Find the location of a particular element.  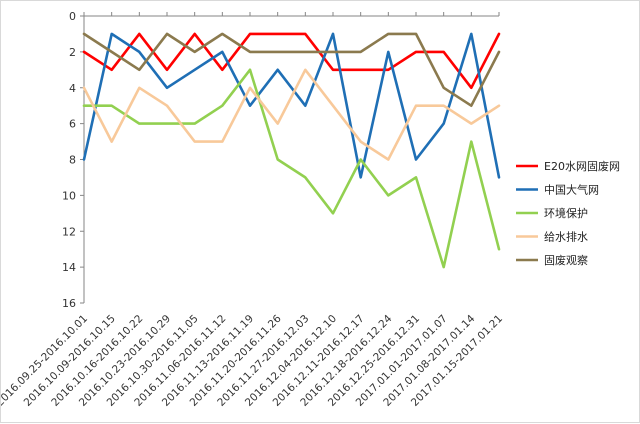

legend-label: 固废观察 is located at coordinates (566, 260).